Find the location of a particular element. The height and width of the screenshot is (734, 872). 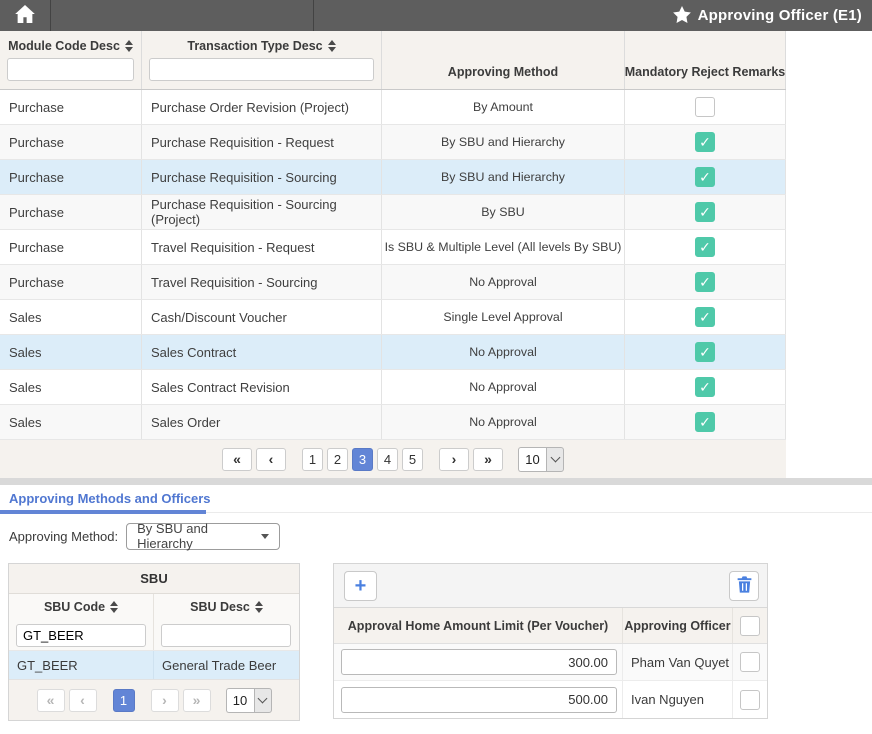

approving-method-select: By SBU and Hierarchy is located at coordinates (203, 536).